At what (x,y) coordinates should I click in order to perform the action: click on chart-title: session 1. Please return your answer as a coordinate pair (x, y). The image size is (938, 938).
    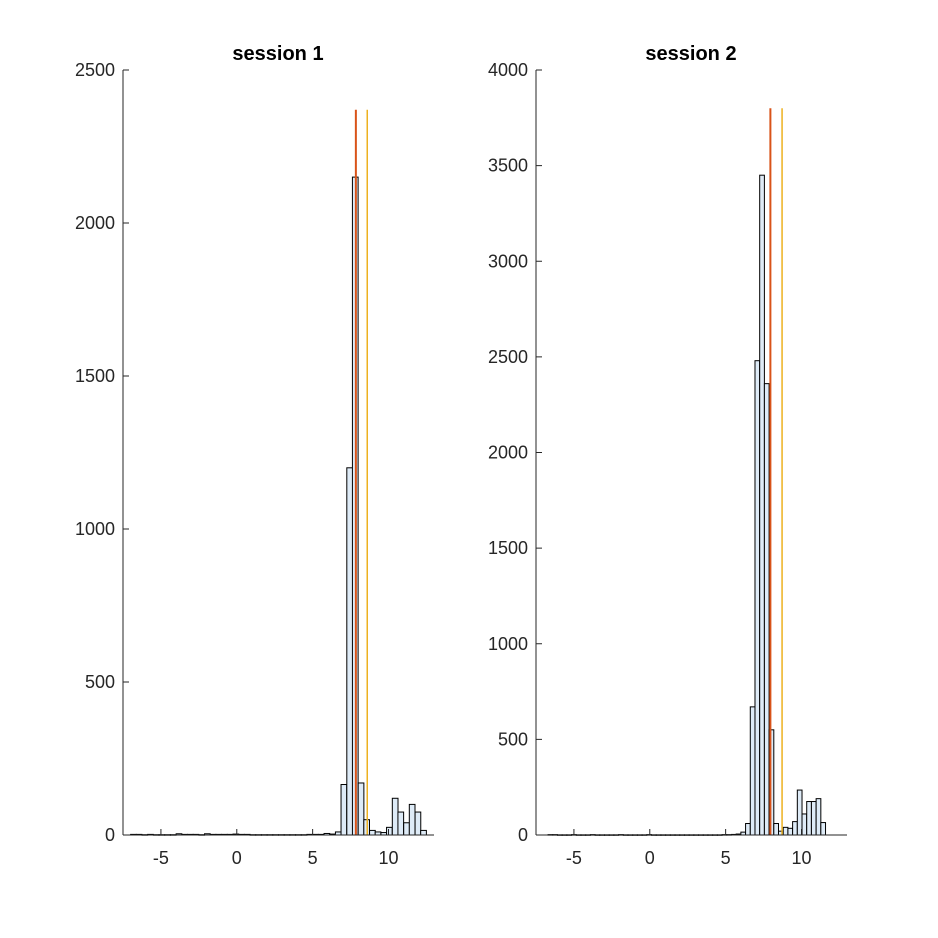
    Looking at the image, I should click on (277, 54).